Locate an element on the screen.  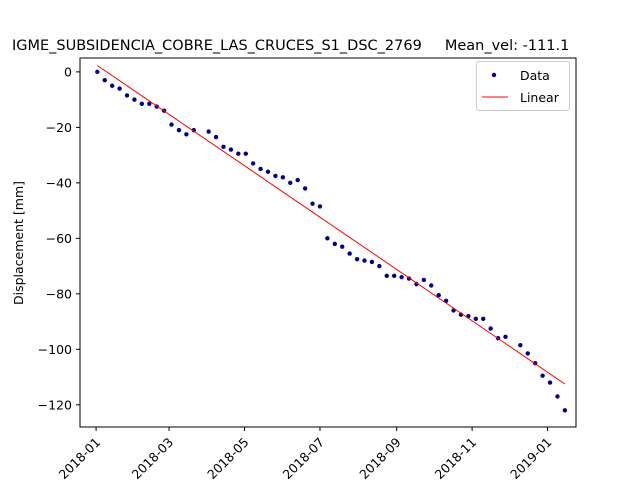
legend-label-linear: Linear is located at coordinates (540, 97).